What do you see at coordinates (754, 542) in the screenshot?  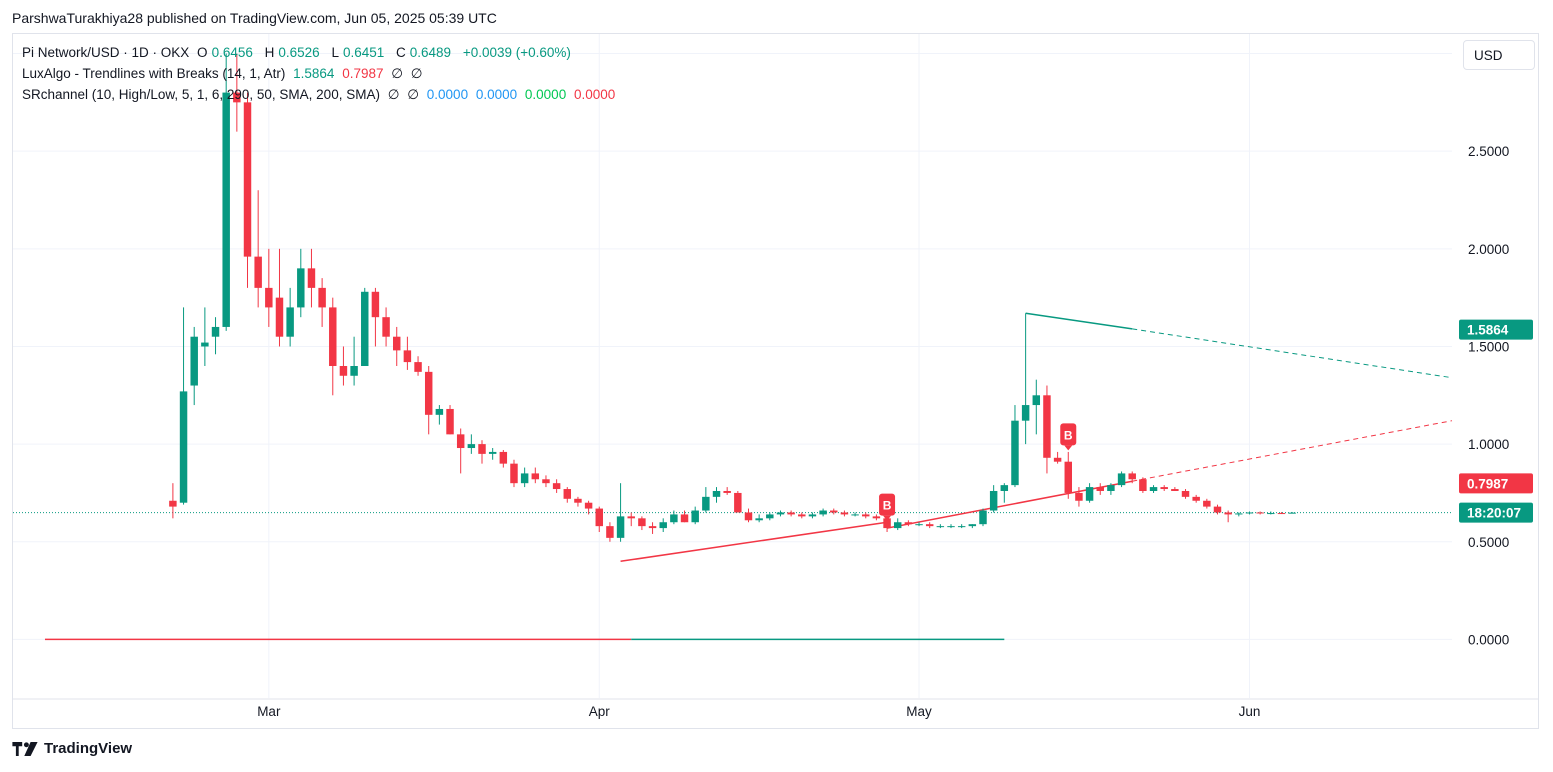 I see `trendline-support` at bounding box center [754, 542].